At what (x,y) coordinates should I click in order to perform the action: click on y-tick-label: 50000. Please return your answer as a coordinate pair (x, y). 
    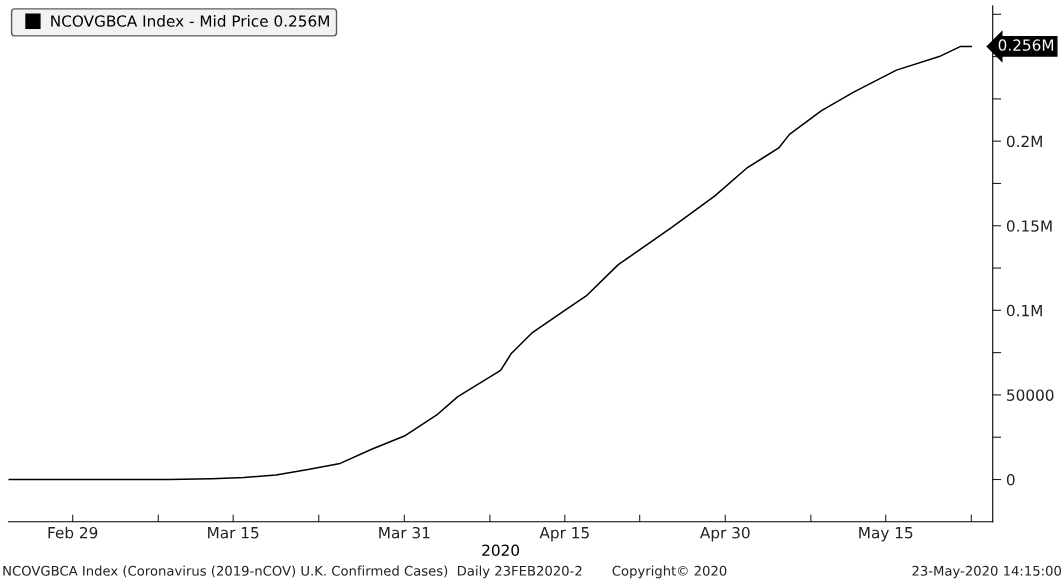
    Looking at the image, I should click on (1030, 395).